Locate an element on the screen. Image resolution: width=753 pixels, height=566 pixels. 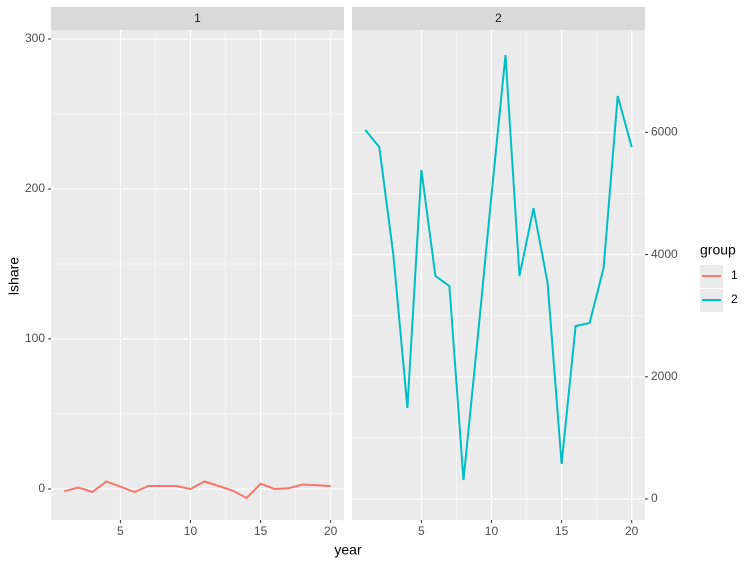
y-tick-label: 100 is located at coordinates (35, 338).